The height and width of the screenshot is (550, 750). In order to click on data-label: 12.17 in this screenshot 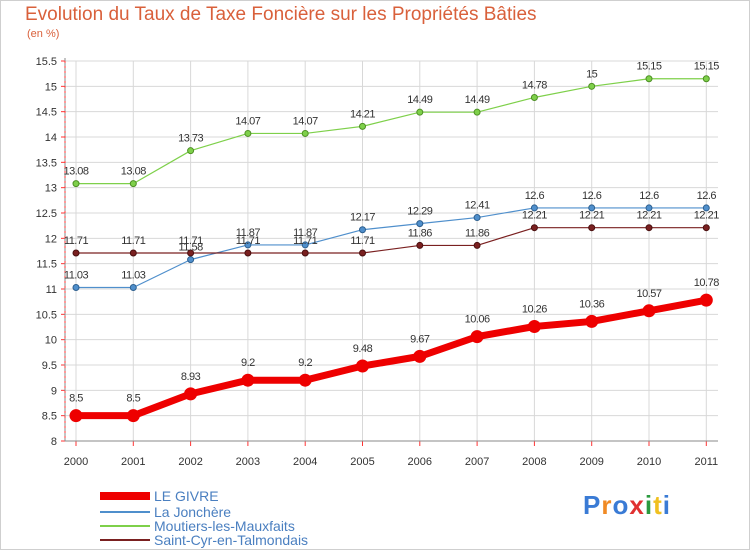, I will do `click(362, 218)`.